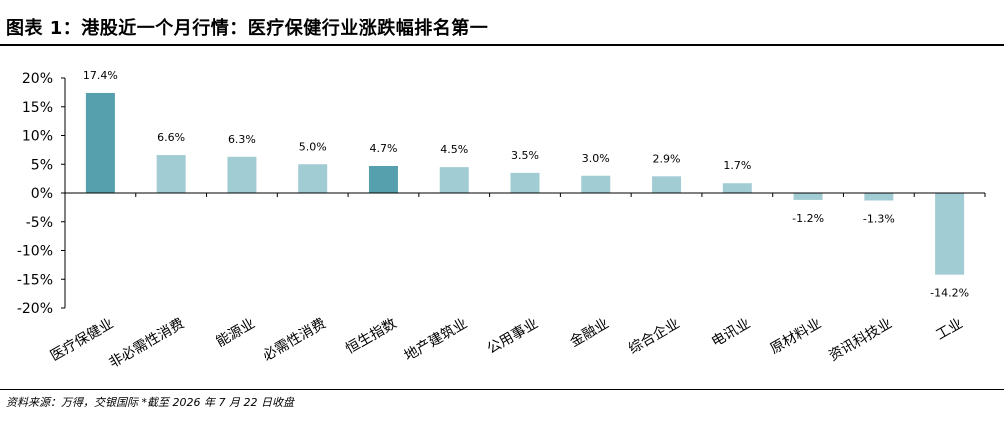 This screenshot has height=423, width=1004. Describe the element at coordinates (502, 389) in the screenshot. I see `footer-divider` at that location.